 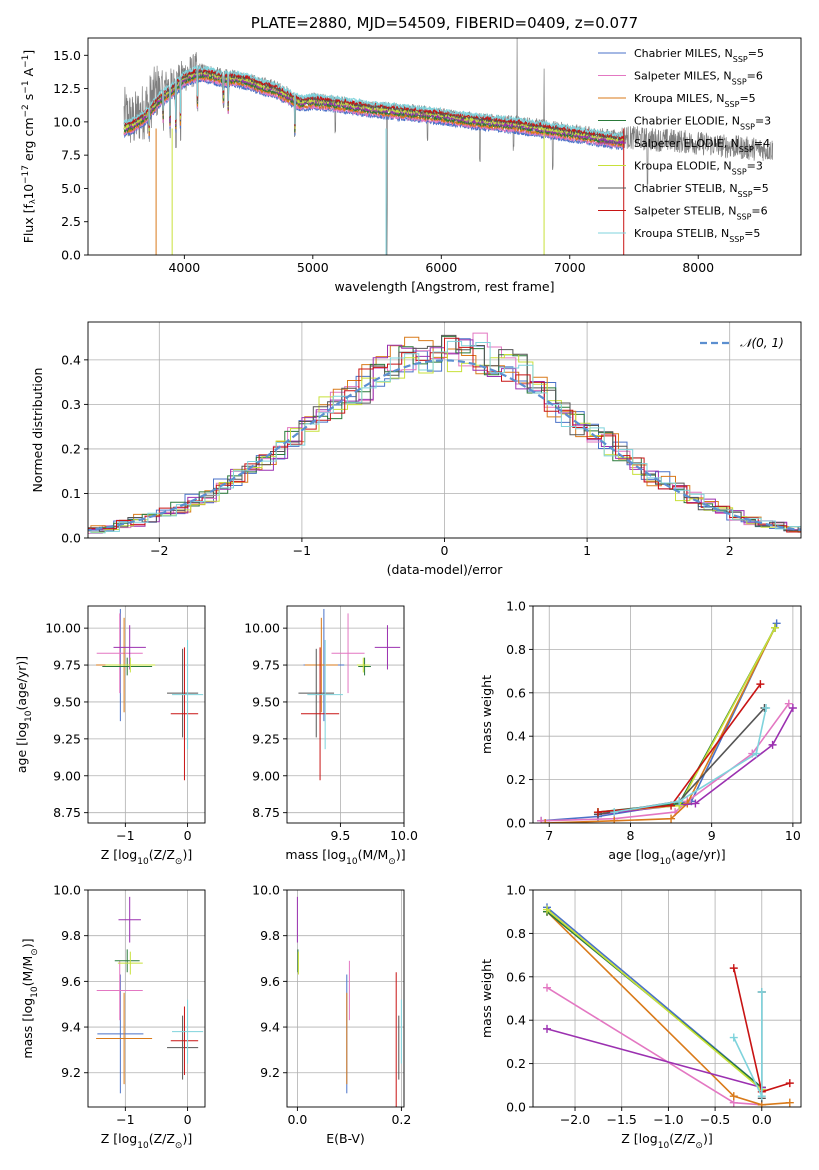 What do you see at coordinates (755, 166) in the screenshot?
I see `legend-n-value: =3` at bounding box center [755, 166].